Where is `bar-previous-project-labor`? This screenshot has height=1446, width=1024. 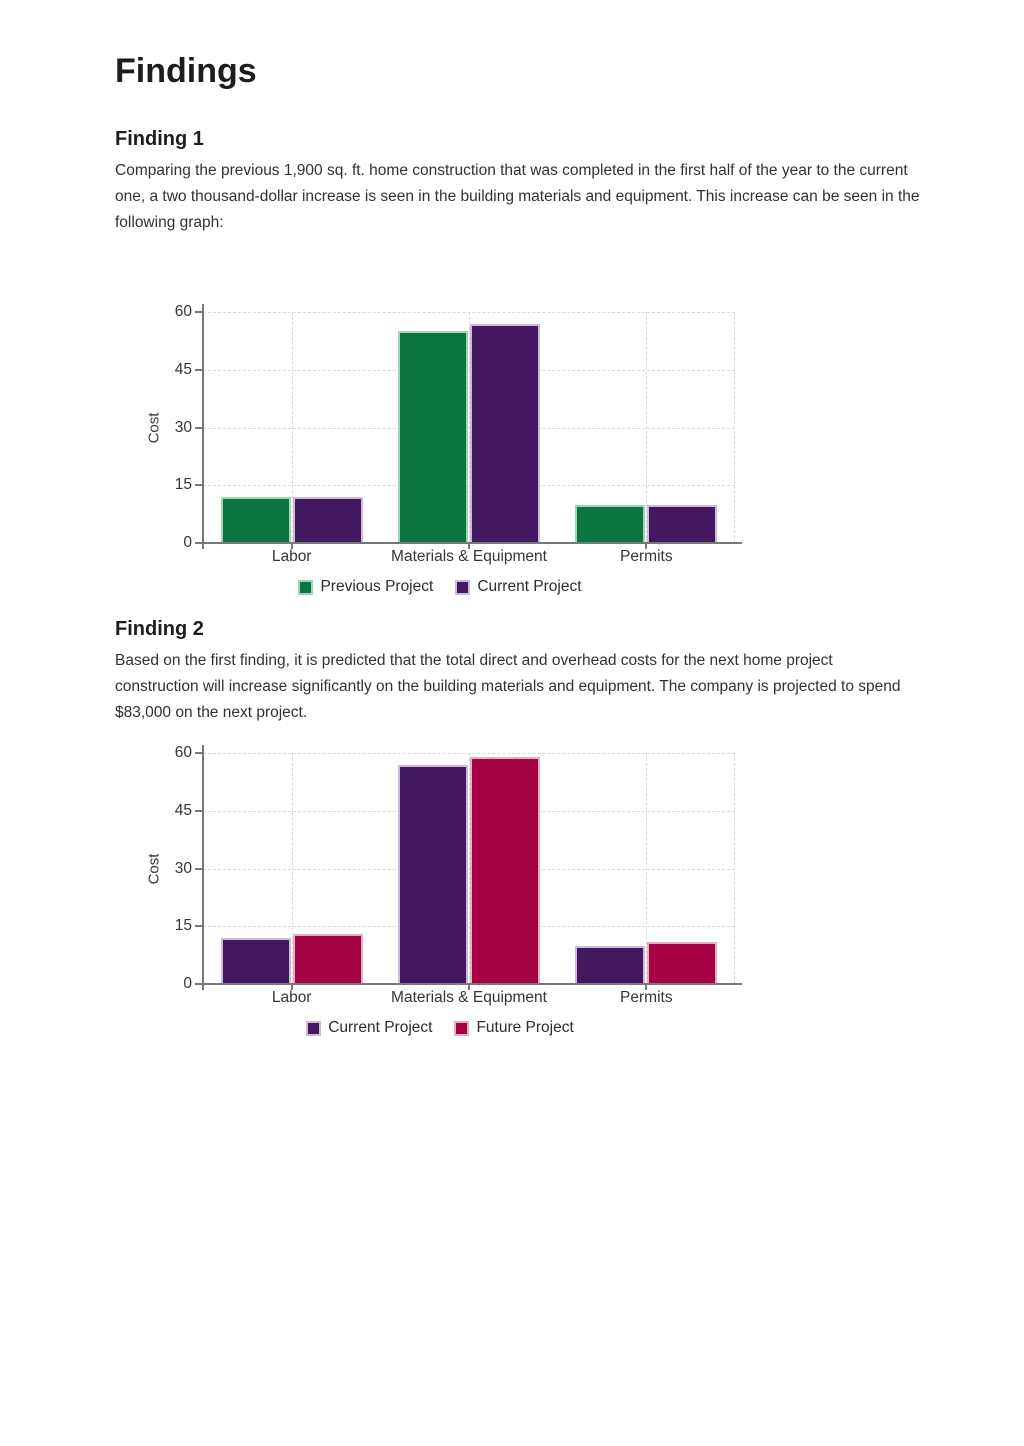
bar-previous-project-labor is located at coordinates (255, 519).